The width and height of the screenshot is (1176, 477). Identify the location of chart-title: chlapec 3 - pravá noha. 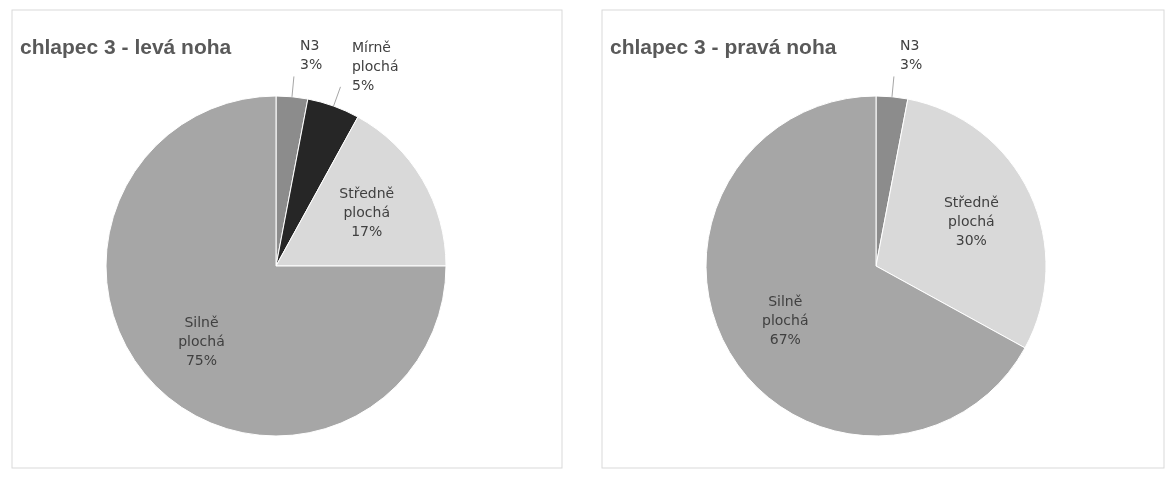
(723, 46).